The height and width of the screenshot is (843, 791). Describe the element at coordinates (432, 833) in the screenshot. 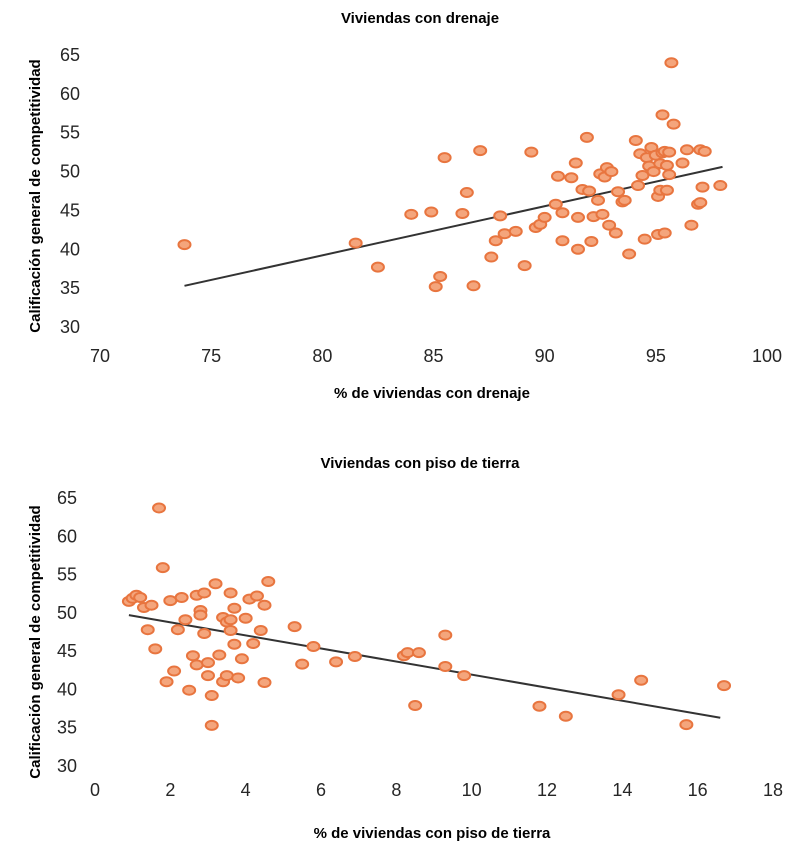

I see `chart2-x-axis-label: % de viviendas con piso de tierra` at that location.